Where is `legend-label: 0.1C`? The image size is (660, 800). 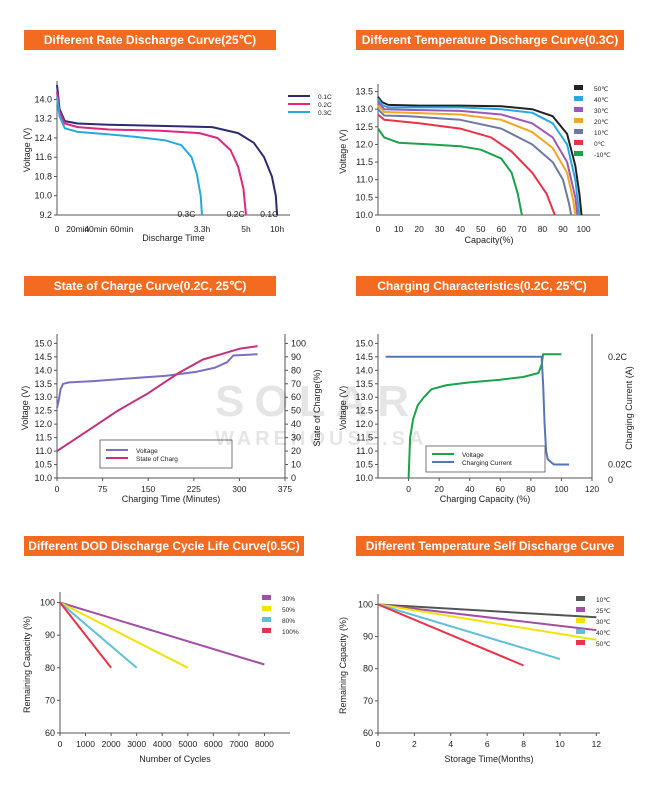
legend-label: 0.1C is located at coordinates (325, 97).